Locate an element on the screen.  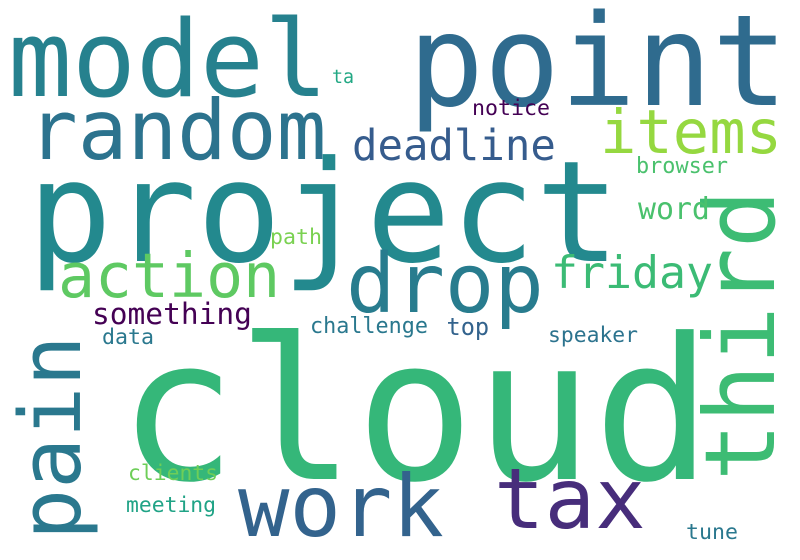
word-meeting: meeting is located at coordinates (171, 505).